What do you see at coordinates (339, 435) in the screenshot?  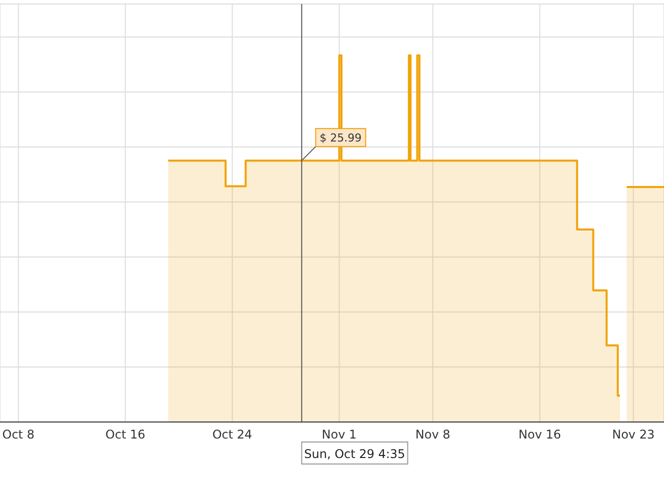 I see `x-tick-label: Nov 1` at bounding box center [339, 435].